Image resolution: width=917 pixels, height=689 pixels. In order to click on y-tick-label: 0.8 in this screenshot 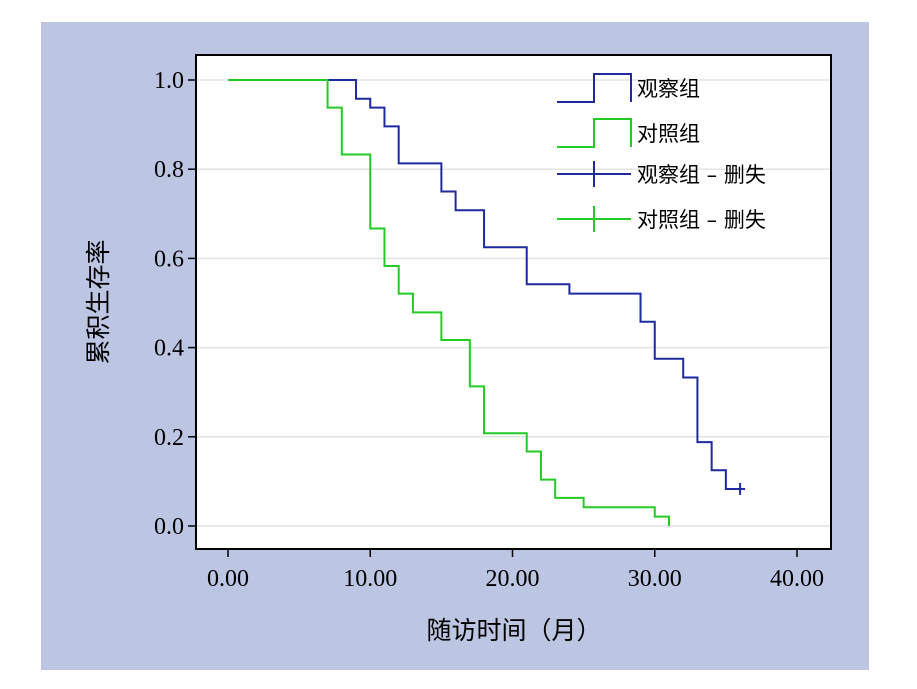, I will do `click(169, 170)`.